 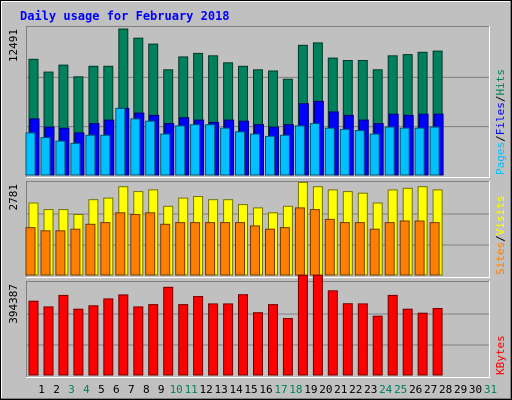 What do you see at coordinates (176, 389) in the screenshot?
I see `x-tick-day-10: 10` at bounding box center [176, 389].